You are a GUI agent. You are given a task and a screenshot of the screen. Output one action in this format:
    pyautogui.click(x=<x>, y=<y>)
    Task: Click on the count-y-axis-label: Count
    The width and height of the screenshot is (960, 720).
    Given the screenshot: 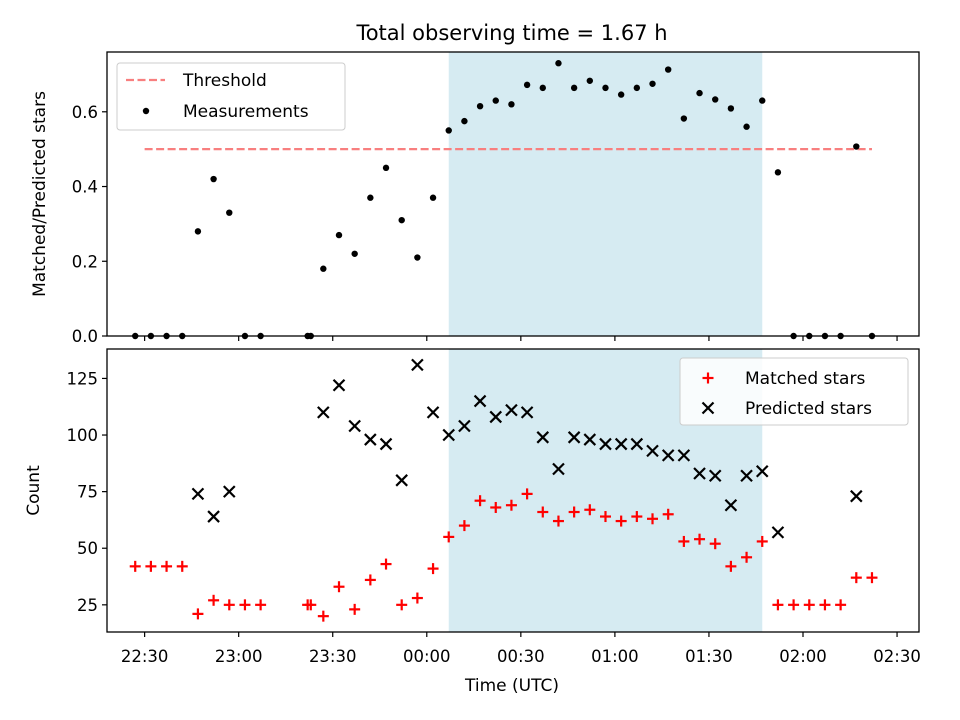 What is the action you would take?
    pyautogui.click(x=34, y=490)
    